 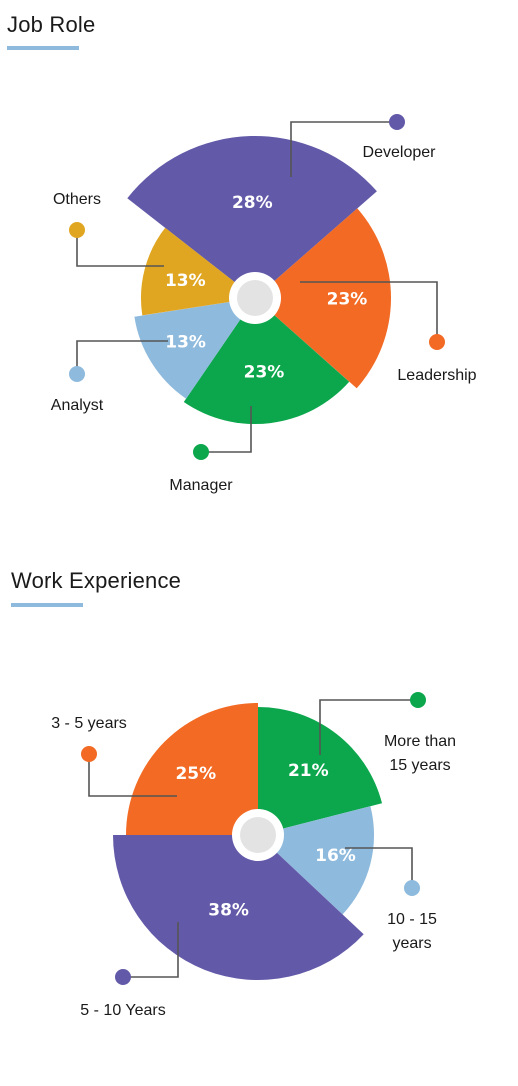 What do you see at coordinates (185, 281) in the screenshot?
I see `slice-value-others: 13%` at bounding box center [185, 281].